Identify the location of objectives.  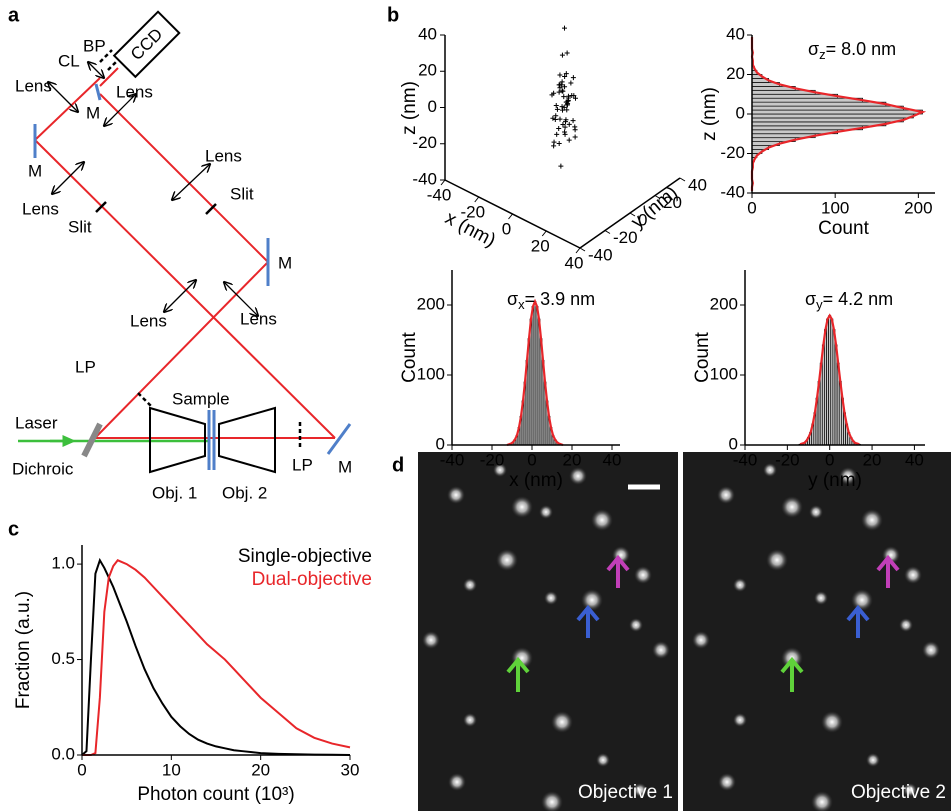
(212, 440).